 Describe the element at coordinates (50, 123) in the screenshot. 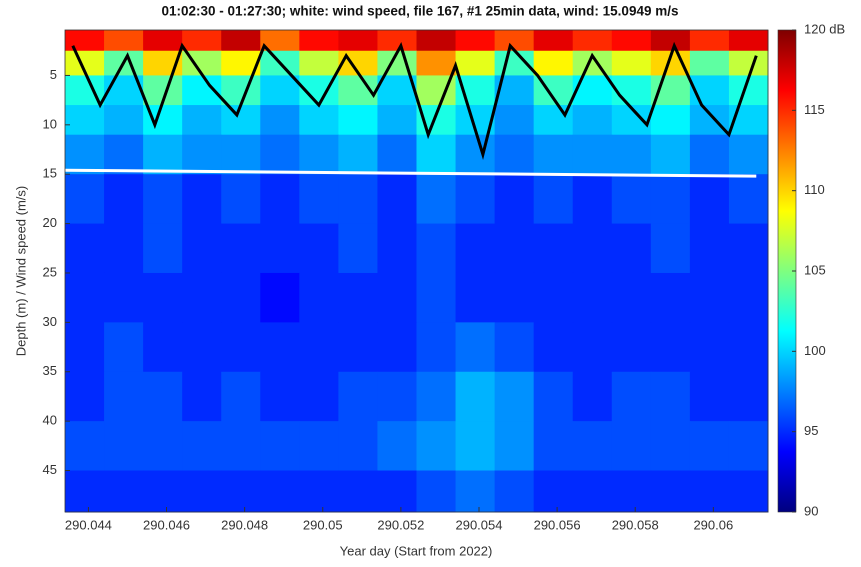

I see `y-tick-label: 10` at that location.